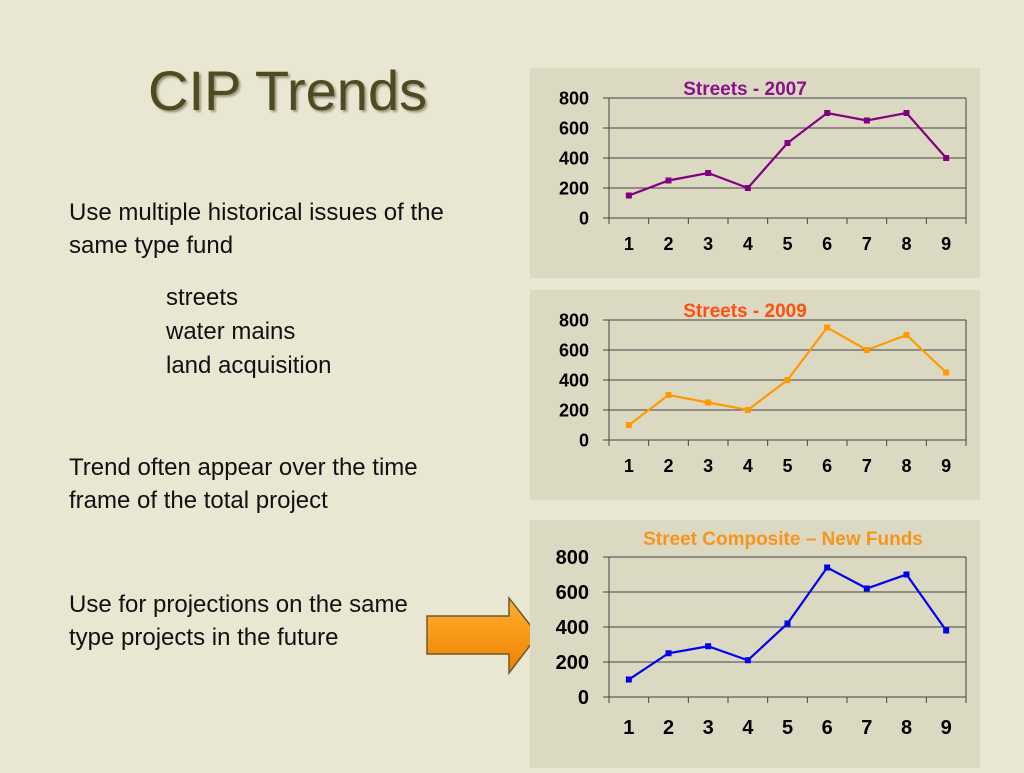  Describe the element at coordinates (763, 388) in the screenshot. I see `chart-streets-2009: 0 200 400 600 800 1 2 3 4 5 6 7 8 9 Streets - 2009` at that location.